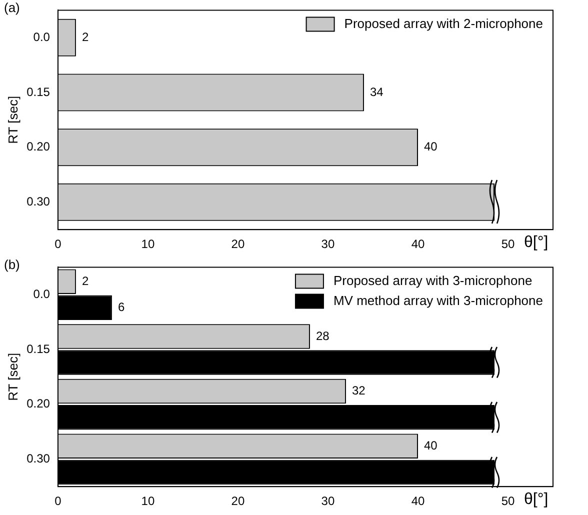  I want to click on legend-label: Proposed array with 3-microphone, so click(432, 280).